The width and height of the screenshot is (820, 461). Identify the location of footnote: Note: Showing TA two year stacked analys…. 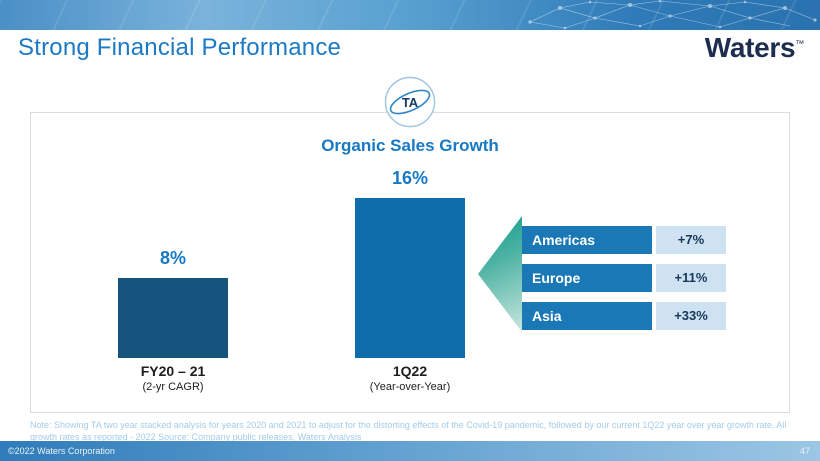
(408, 431).